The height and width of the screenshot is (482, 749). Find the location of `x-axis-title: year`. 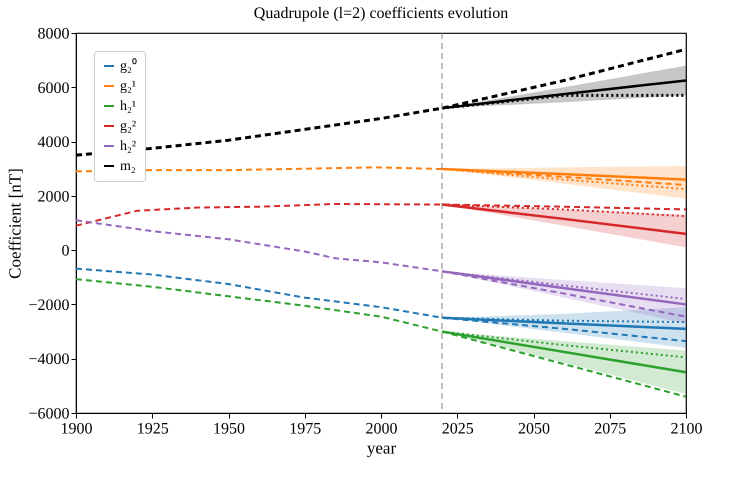

x-axis-title: year is located at coordinates (381, 448).